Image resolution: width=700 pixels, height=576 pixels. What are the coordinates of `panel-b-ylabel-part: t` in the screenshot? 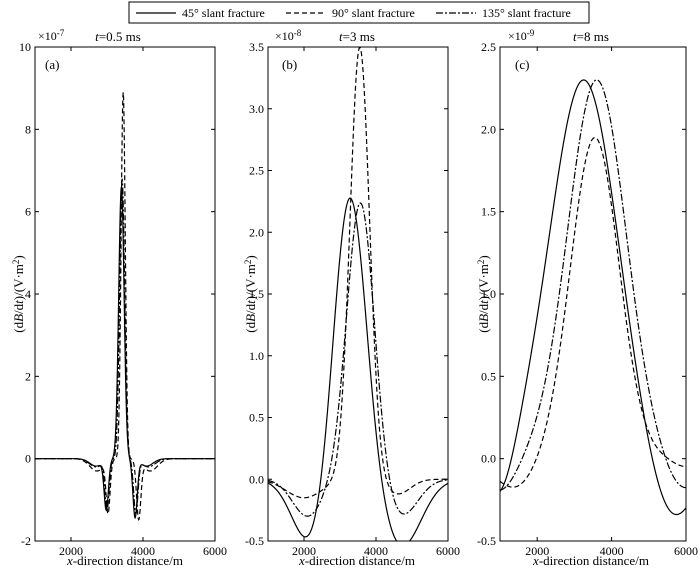 It's located at (250, 302).